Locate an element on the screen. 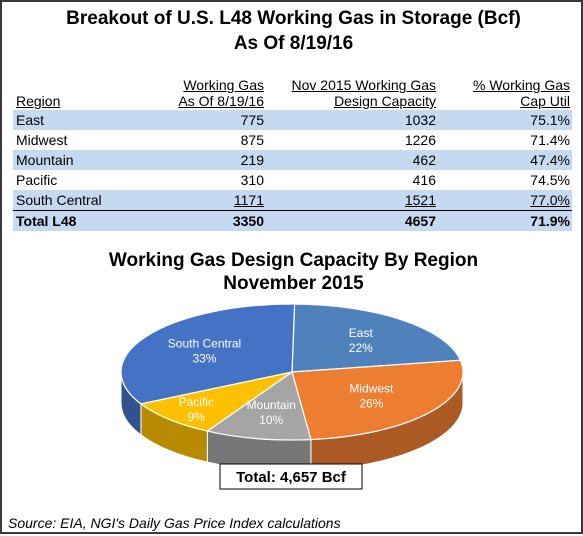 The width and height of the screenshot is (583, 536). cell-region: Pacific is located at coordinates (37, 180).